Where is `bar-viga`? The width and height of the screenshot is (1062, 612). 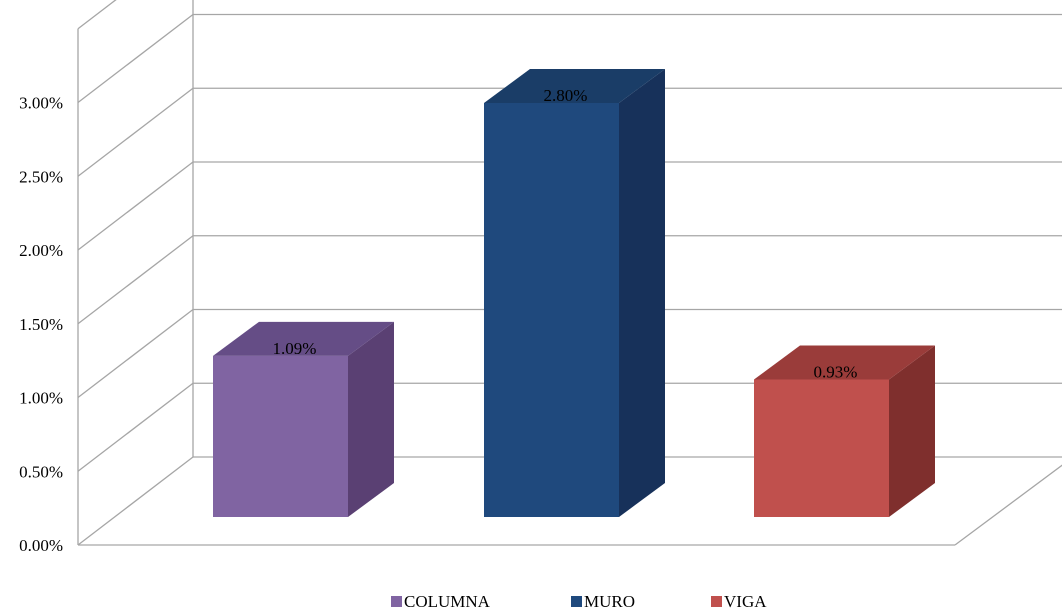
bar-viga is located at coordinates (844, 431).